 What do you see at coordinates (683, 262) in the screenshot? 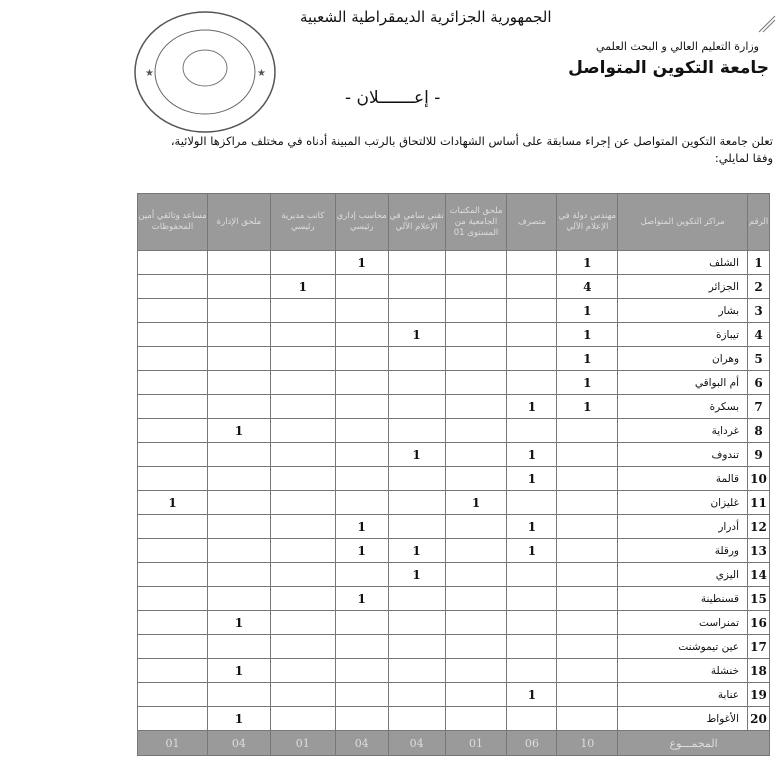
I see `center-name: الشلف` at bounding box center [683, 262].